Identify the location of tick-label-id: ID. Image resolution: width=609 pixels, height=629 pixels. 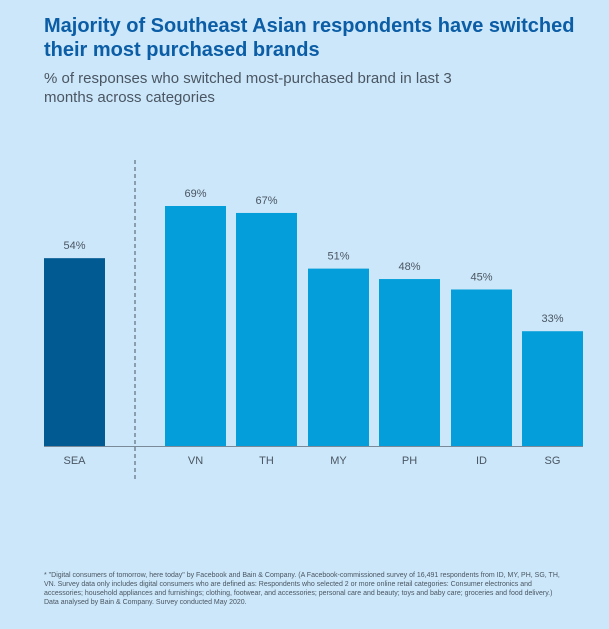
(481, 461).